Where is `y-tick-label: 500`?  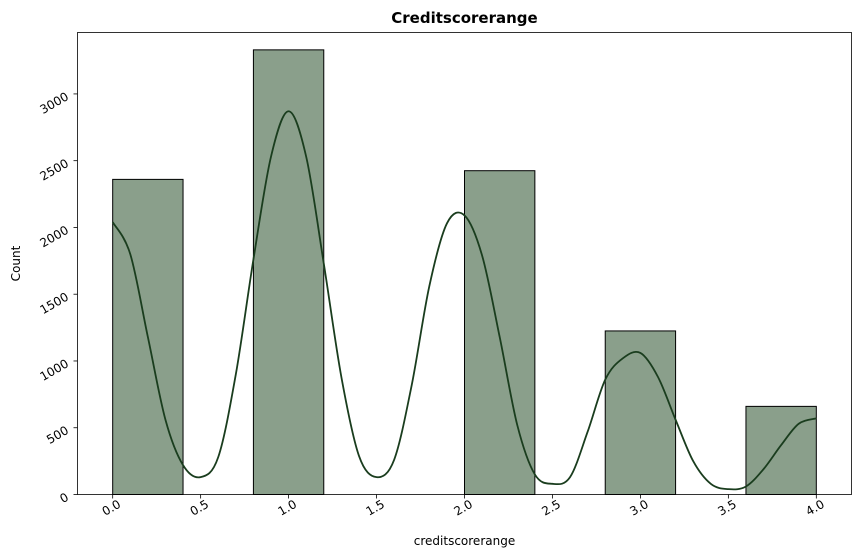
y-tick-label: 500 is located at coordinates (57, 435).